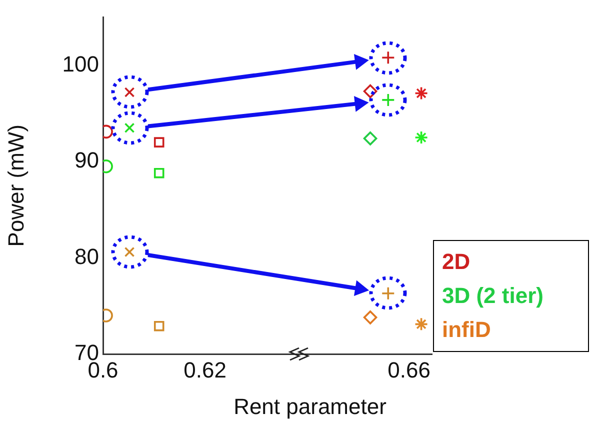 Image resolution: width=591 pixels, height=428 pixels. What do you see at coordinates (457, 262) in the screenshot?
I see `text: 2D` at bounding box center [457, 262].